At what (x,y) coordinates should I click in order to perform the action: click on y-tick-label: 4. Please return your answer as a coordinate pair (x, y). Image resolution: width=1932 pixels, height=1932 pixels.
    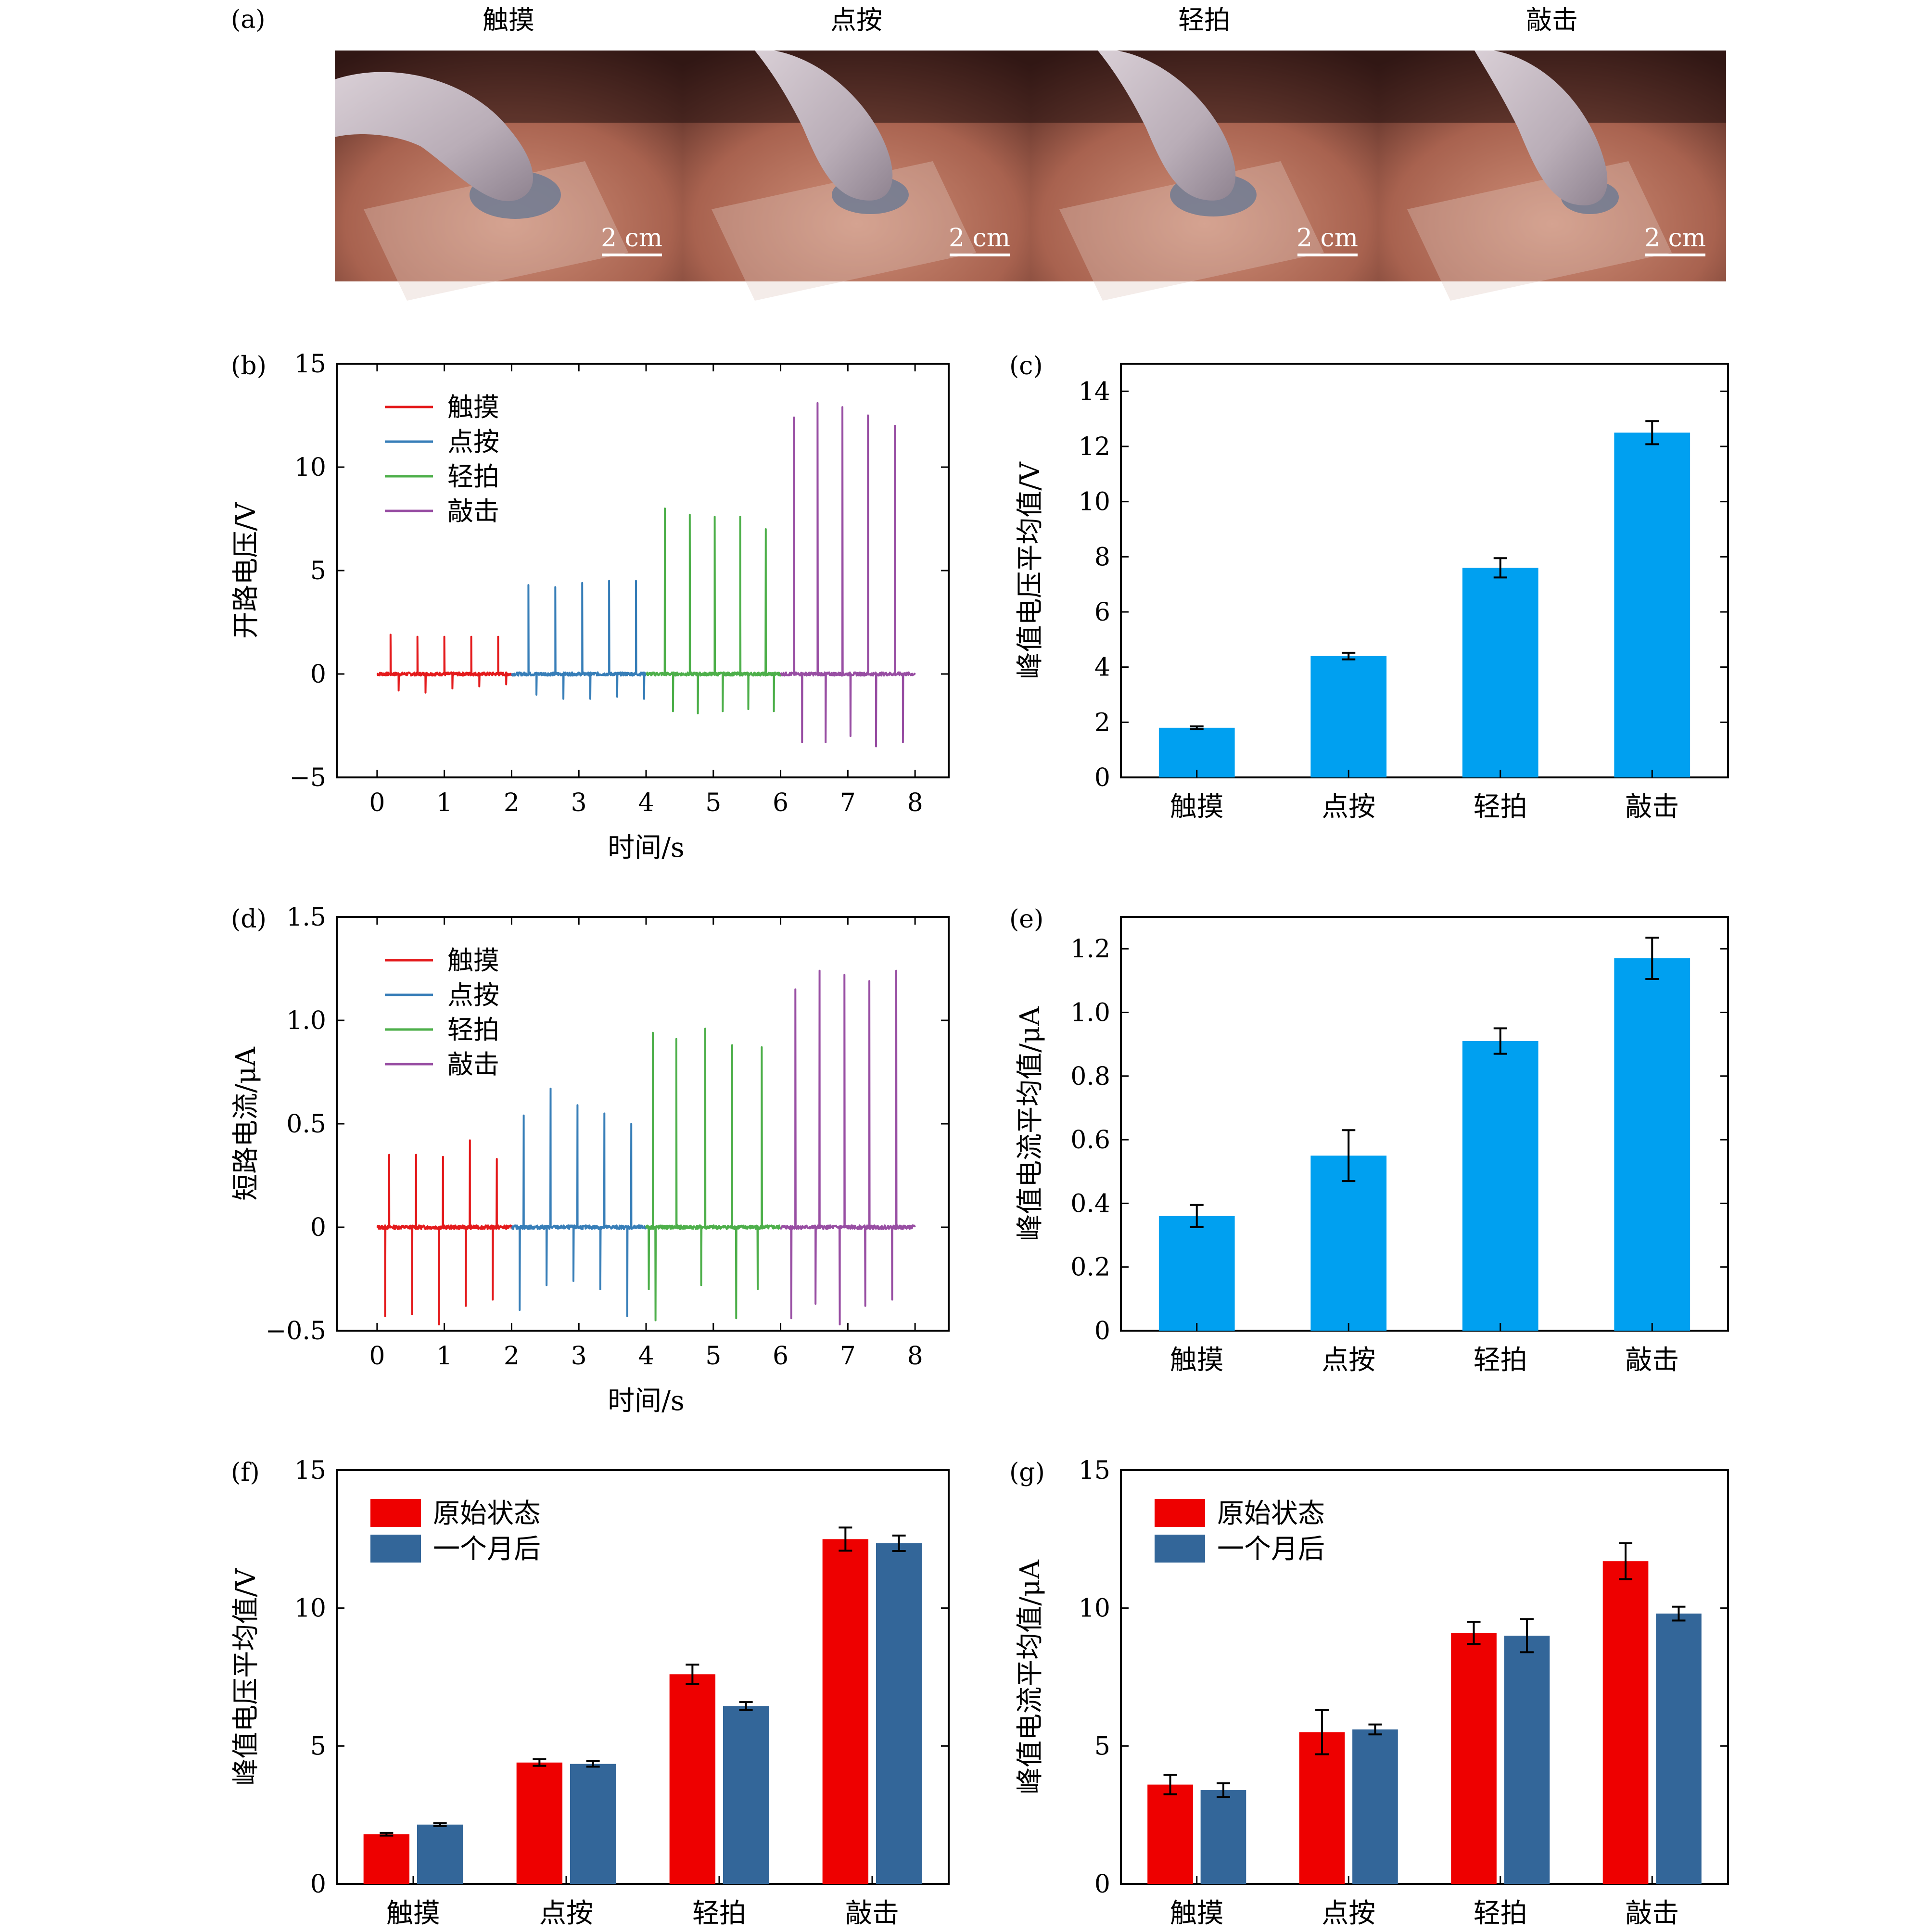
    Looking at the image, I should click on (1102, 667).